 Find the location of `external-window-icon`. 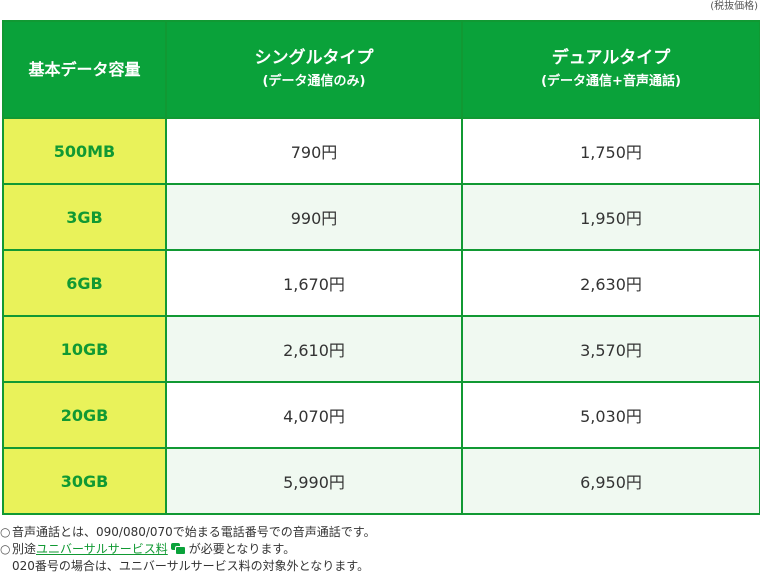

external-window-icon is located at coordinates (178, 549).